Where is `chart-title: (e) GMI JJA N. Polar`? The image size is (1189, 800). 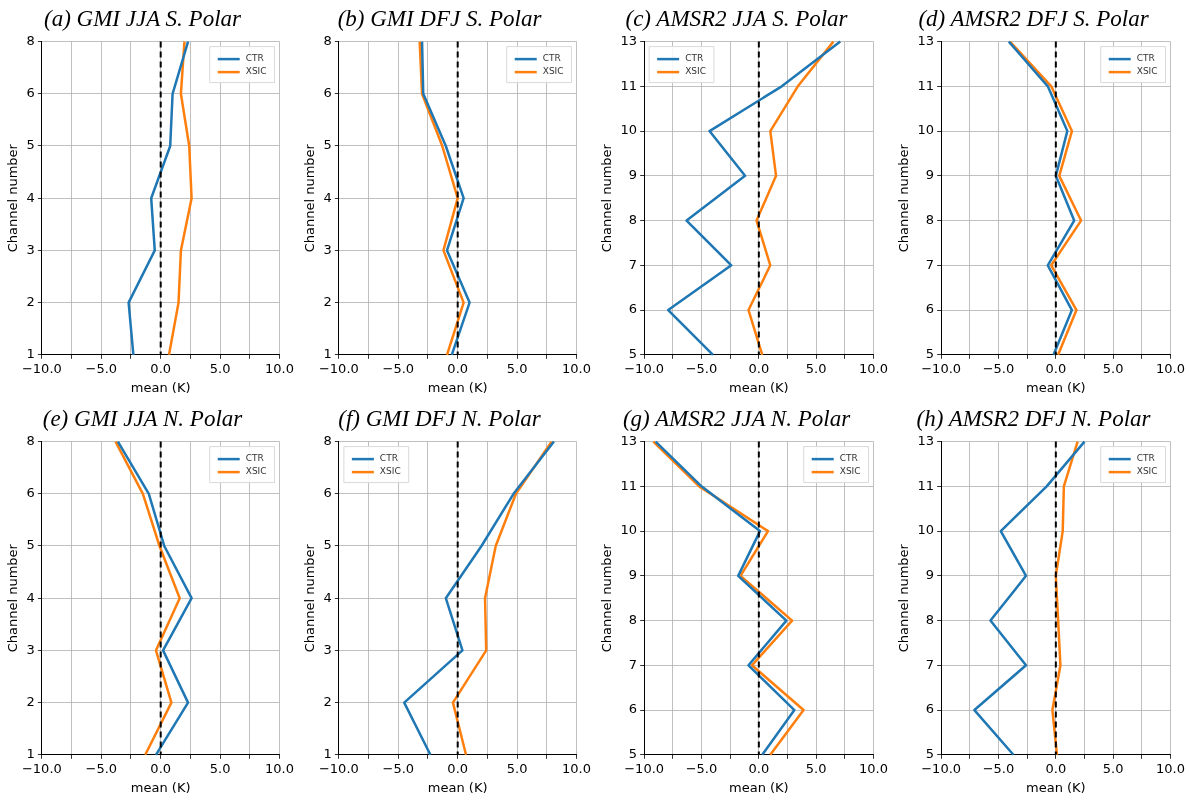
chart-title: (e) GMI JJA N. Polar is located at coordinates (143, 418).